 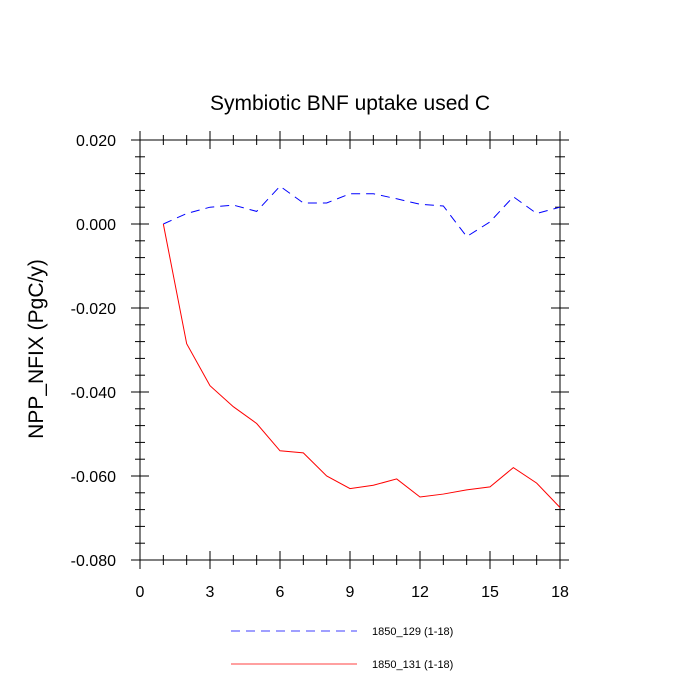 I want to click on x-tick-label: 18, so click(x=560, y=592).